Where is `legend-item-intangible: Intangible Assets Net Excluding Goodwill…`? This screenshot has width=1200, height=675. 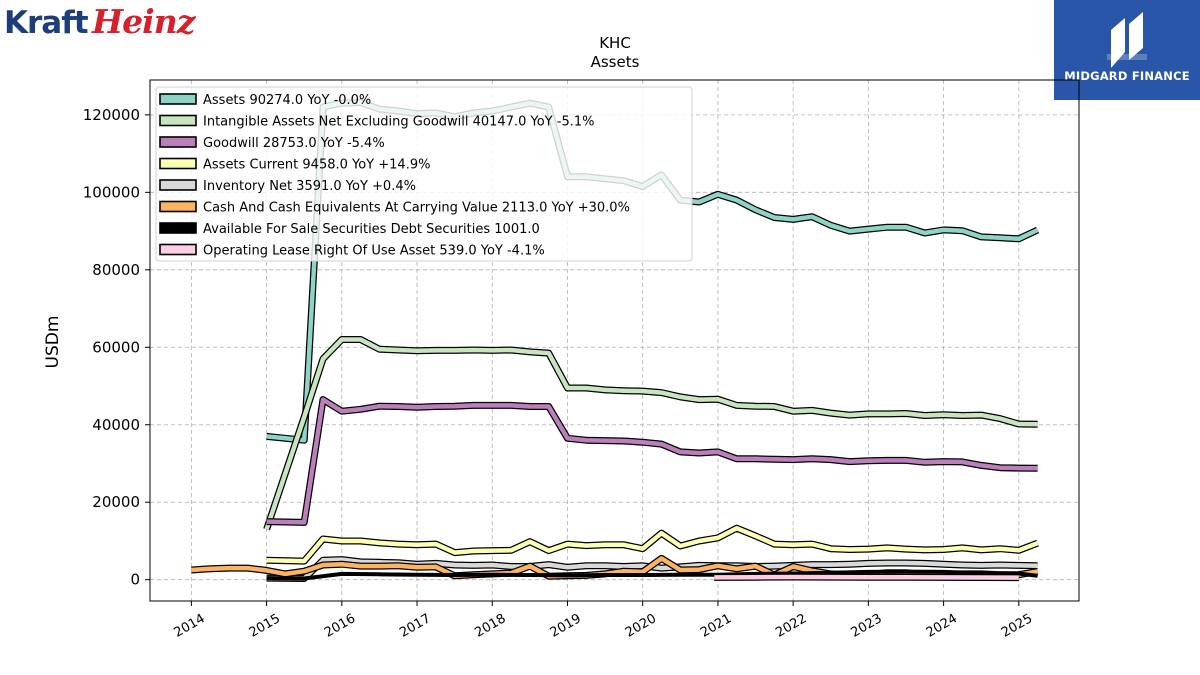
legend-item-intangible: Intangible Assets Net Excluding Goodwill… is located at coordinates (376, 122).